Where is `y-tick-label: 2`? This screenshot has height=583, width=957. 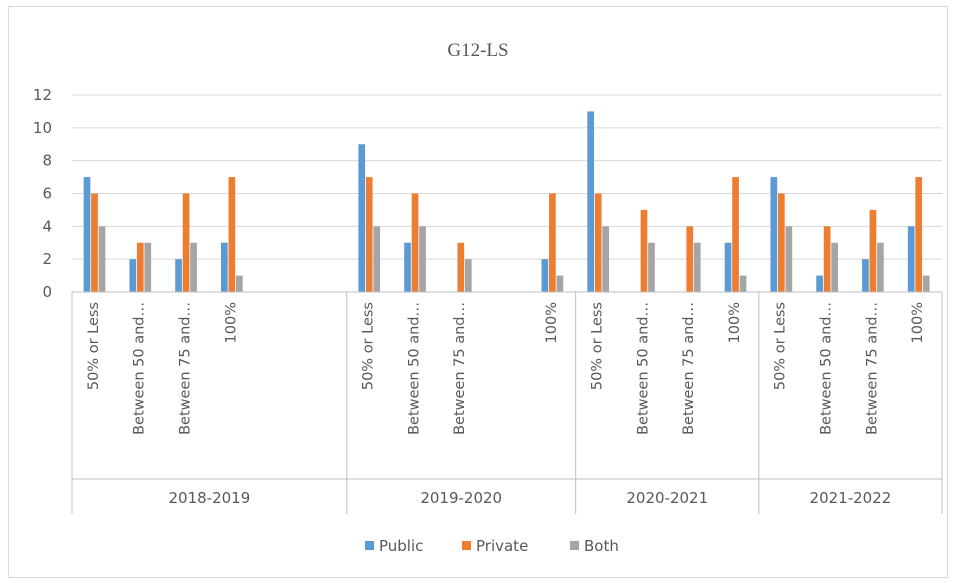 y-tick-label: 2 is located at coordinates (47, 259).